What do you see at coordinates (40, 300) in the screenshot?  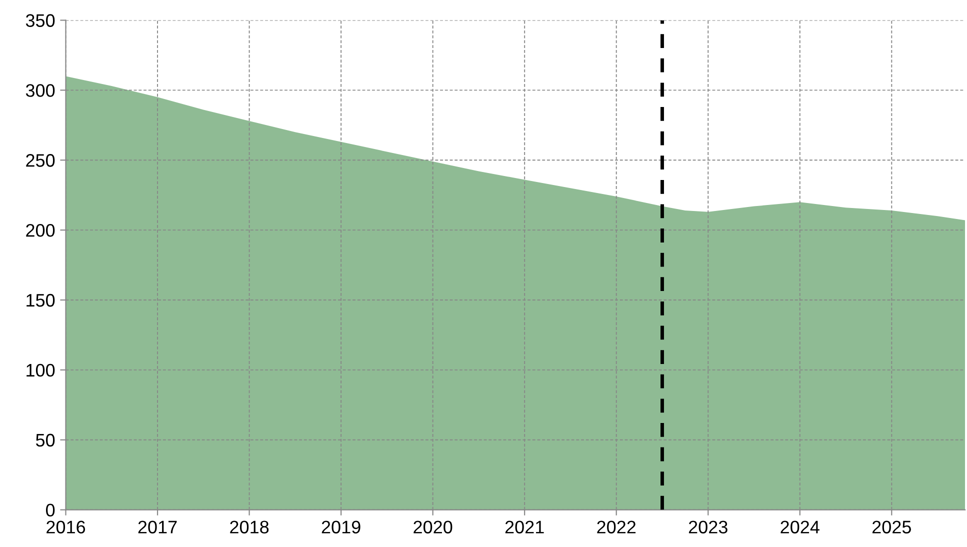 I see `y-tick-label: 150` at bounding box center [40, 300].